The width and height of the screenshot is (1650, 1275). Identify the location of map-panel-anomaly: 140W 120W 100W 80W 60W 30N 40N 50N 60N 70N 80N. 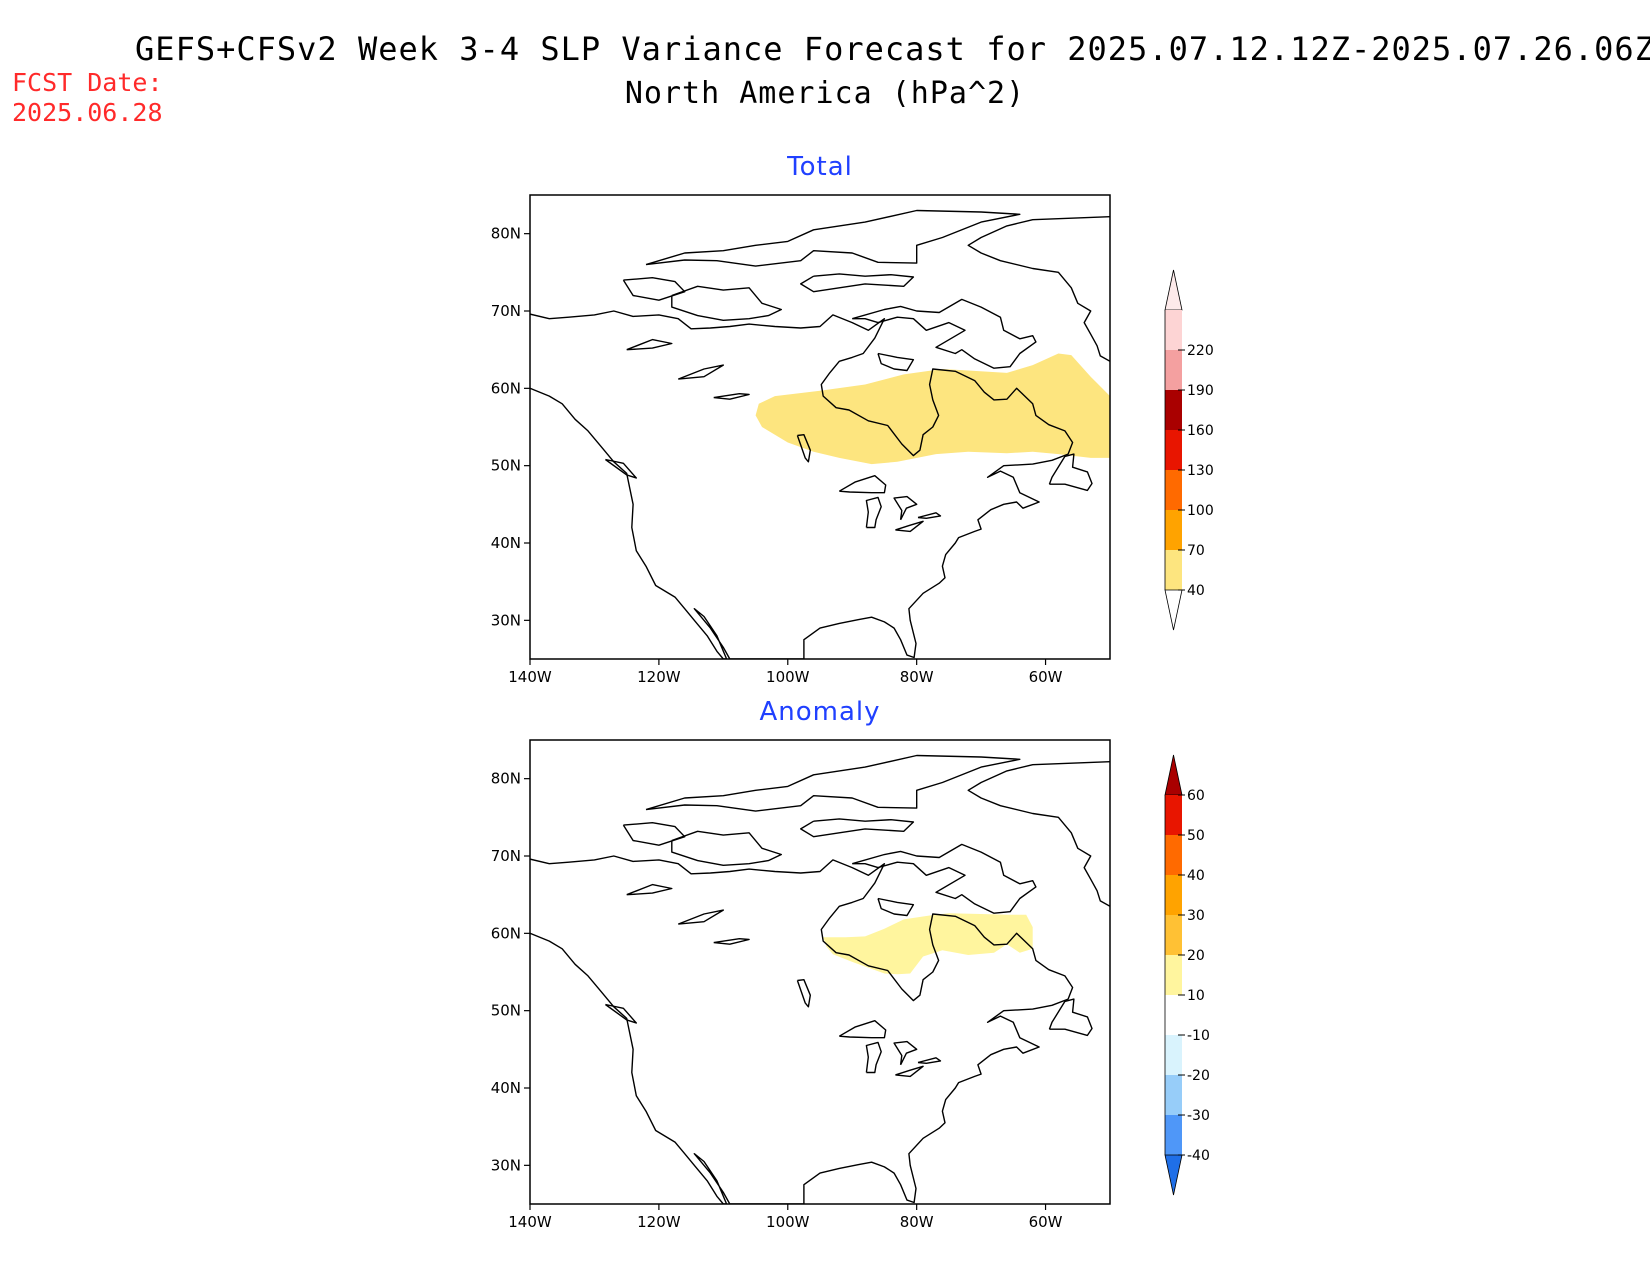
(801, 985).